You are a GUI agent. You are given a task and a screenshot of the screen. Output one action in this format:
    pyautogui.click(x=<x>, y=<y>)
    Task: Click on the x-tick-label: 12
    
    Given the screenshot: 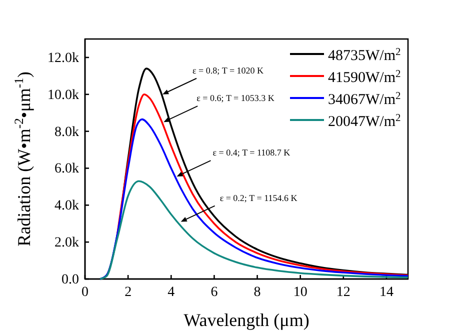 What is the action you would take?
    pyautogui.click(x=343, y=292)
    